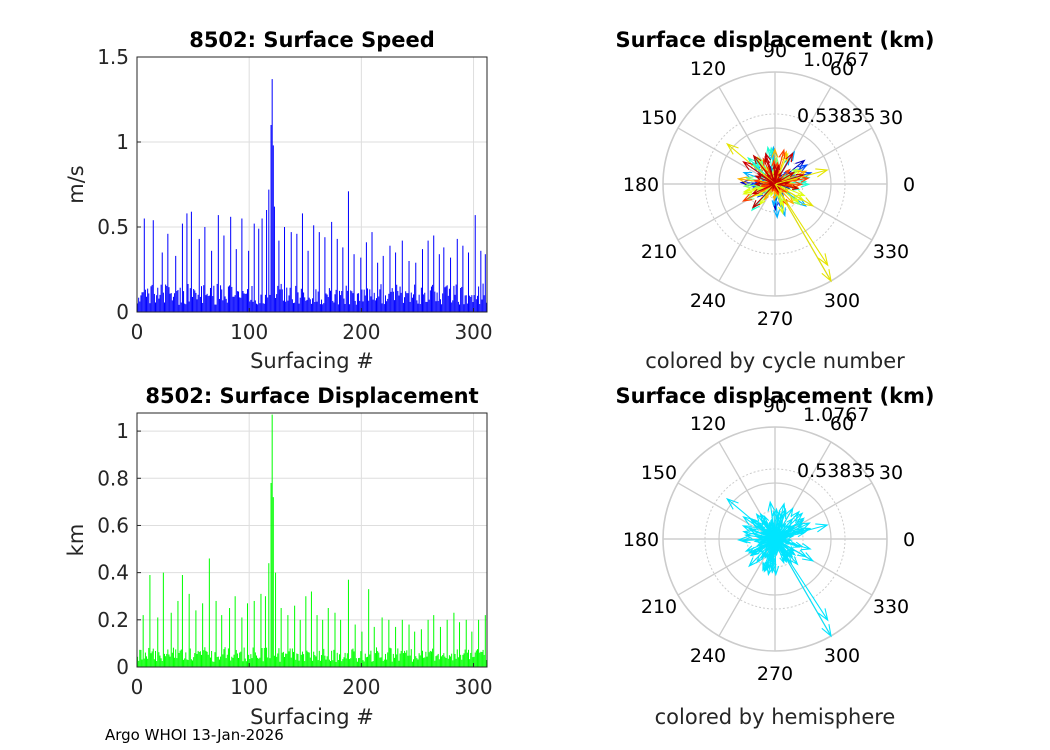 The width and height of the screenshot is (1050, 750). Describe the element at coordinates (113, 573) in the screenshot. I see `y-tick-label: 0.4` at that location.